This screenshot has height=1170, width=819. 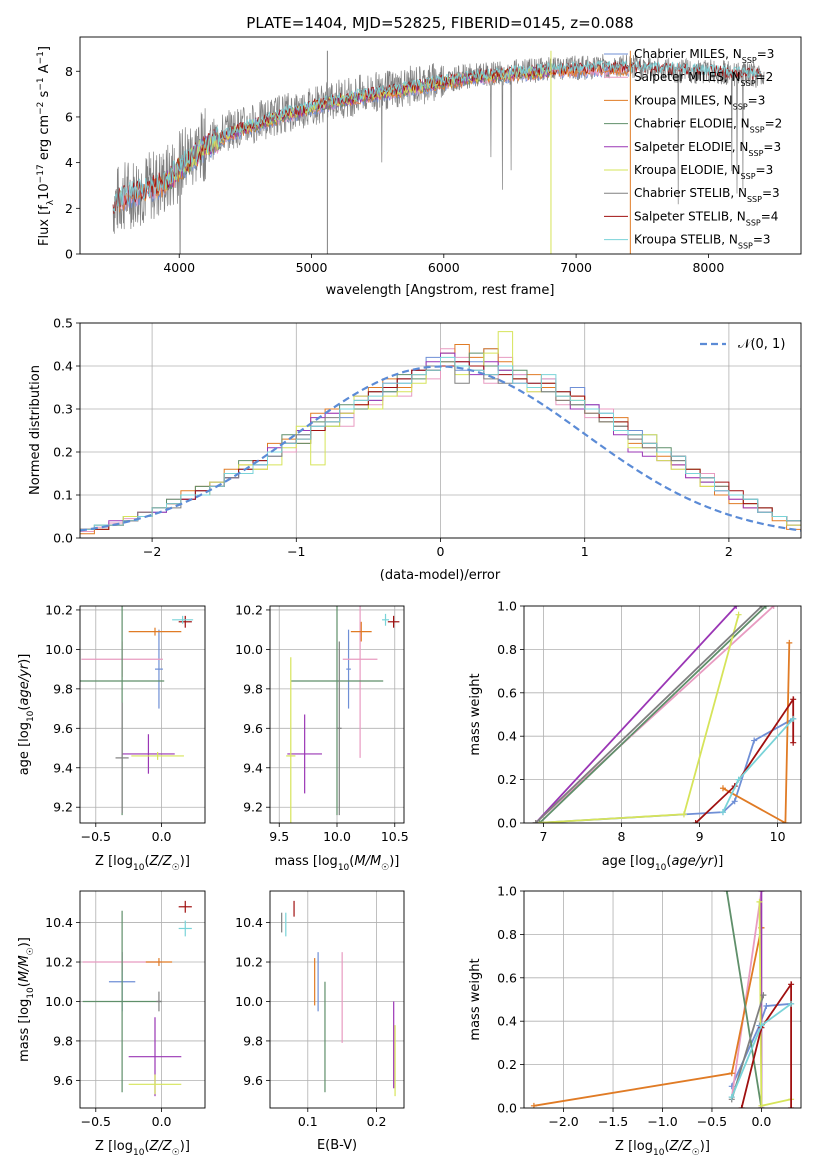 I want to click on spectrum-model-SalpeterSTELIB, so click(x=437, y=137).